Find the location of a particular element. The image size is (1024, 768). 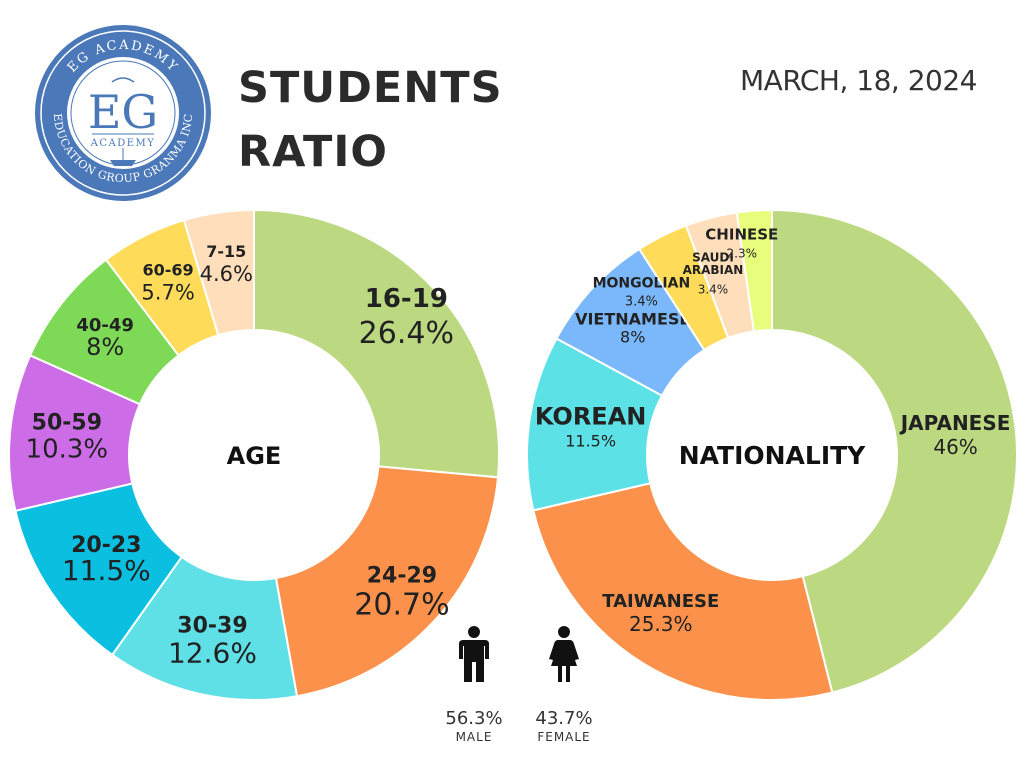

female-label: FEMALE is located at coordinates (564, 737).